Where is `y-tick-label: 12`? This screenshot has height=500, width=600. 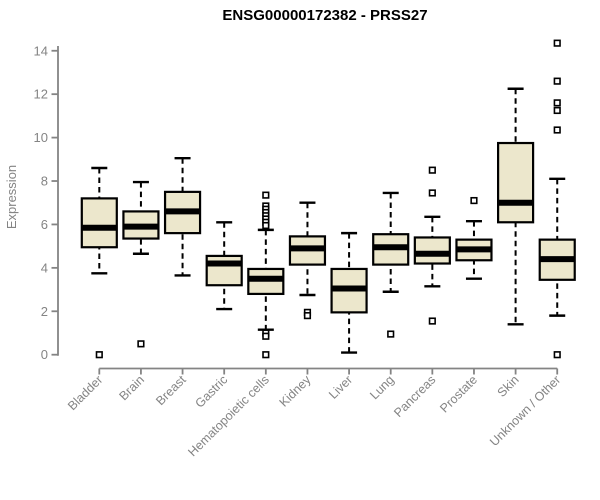
y-tick-label: 12 is located at coordinates (41, 94).